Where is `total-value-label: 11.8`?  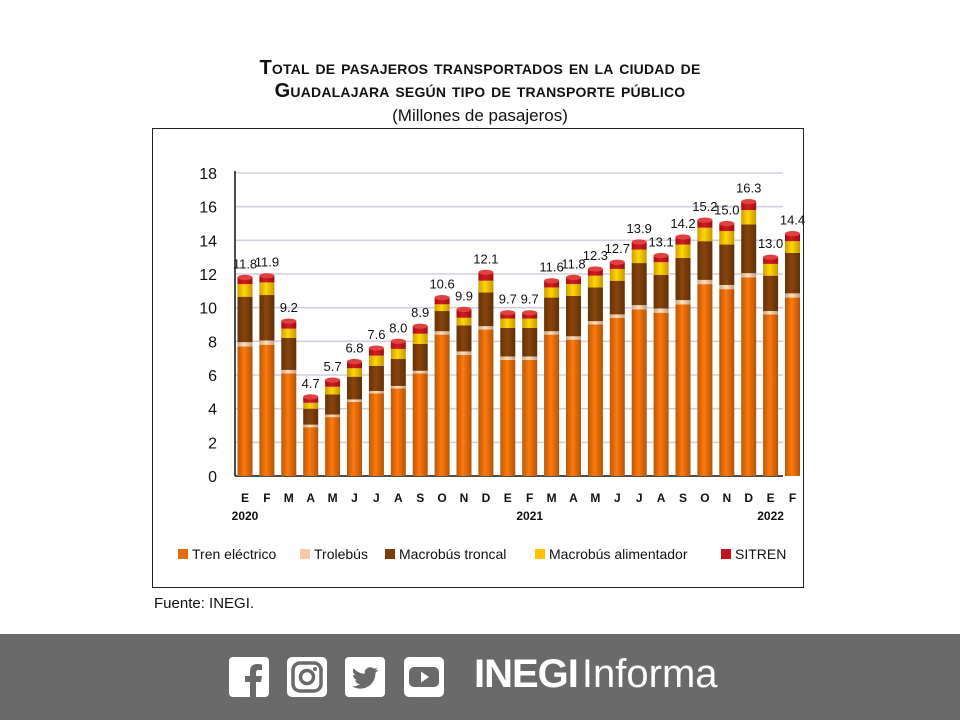 total-value-label: 11.8 is located at coordinates (245, 263).